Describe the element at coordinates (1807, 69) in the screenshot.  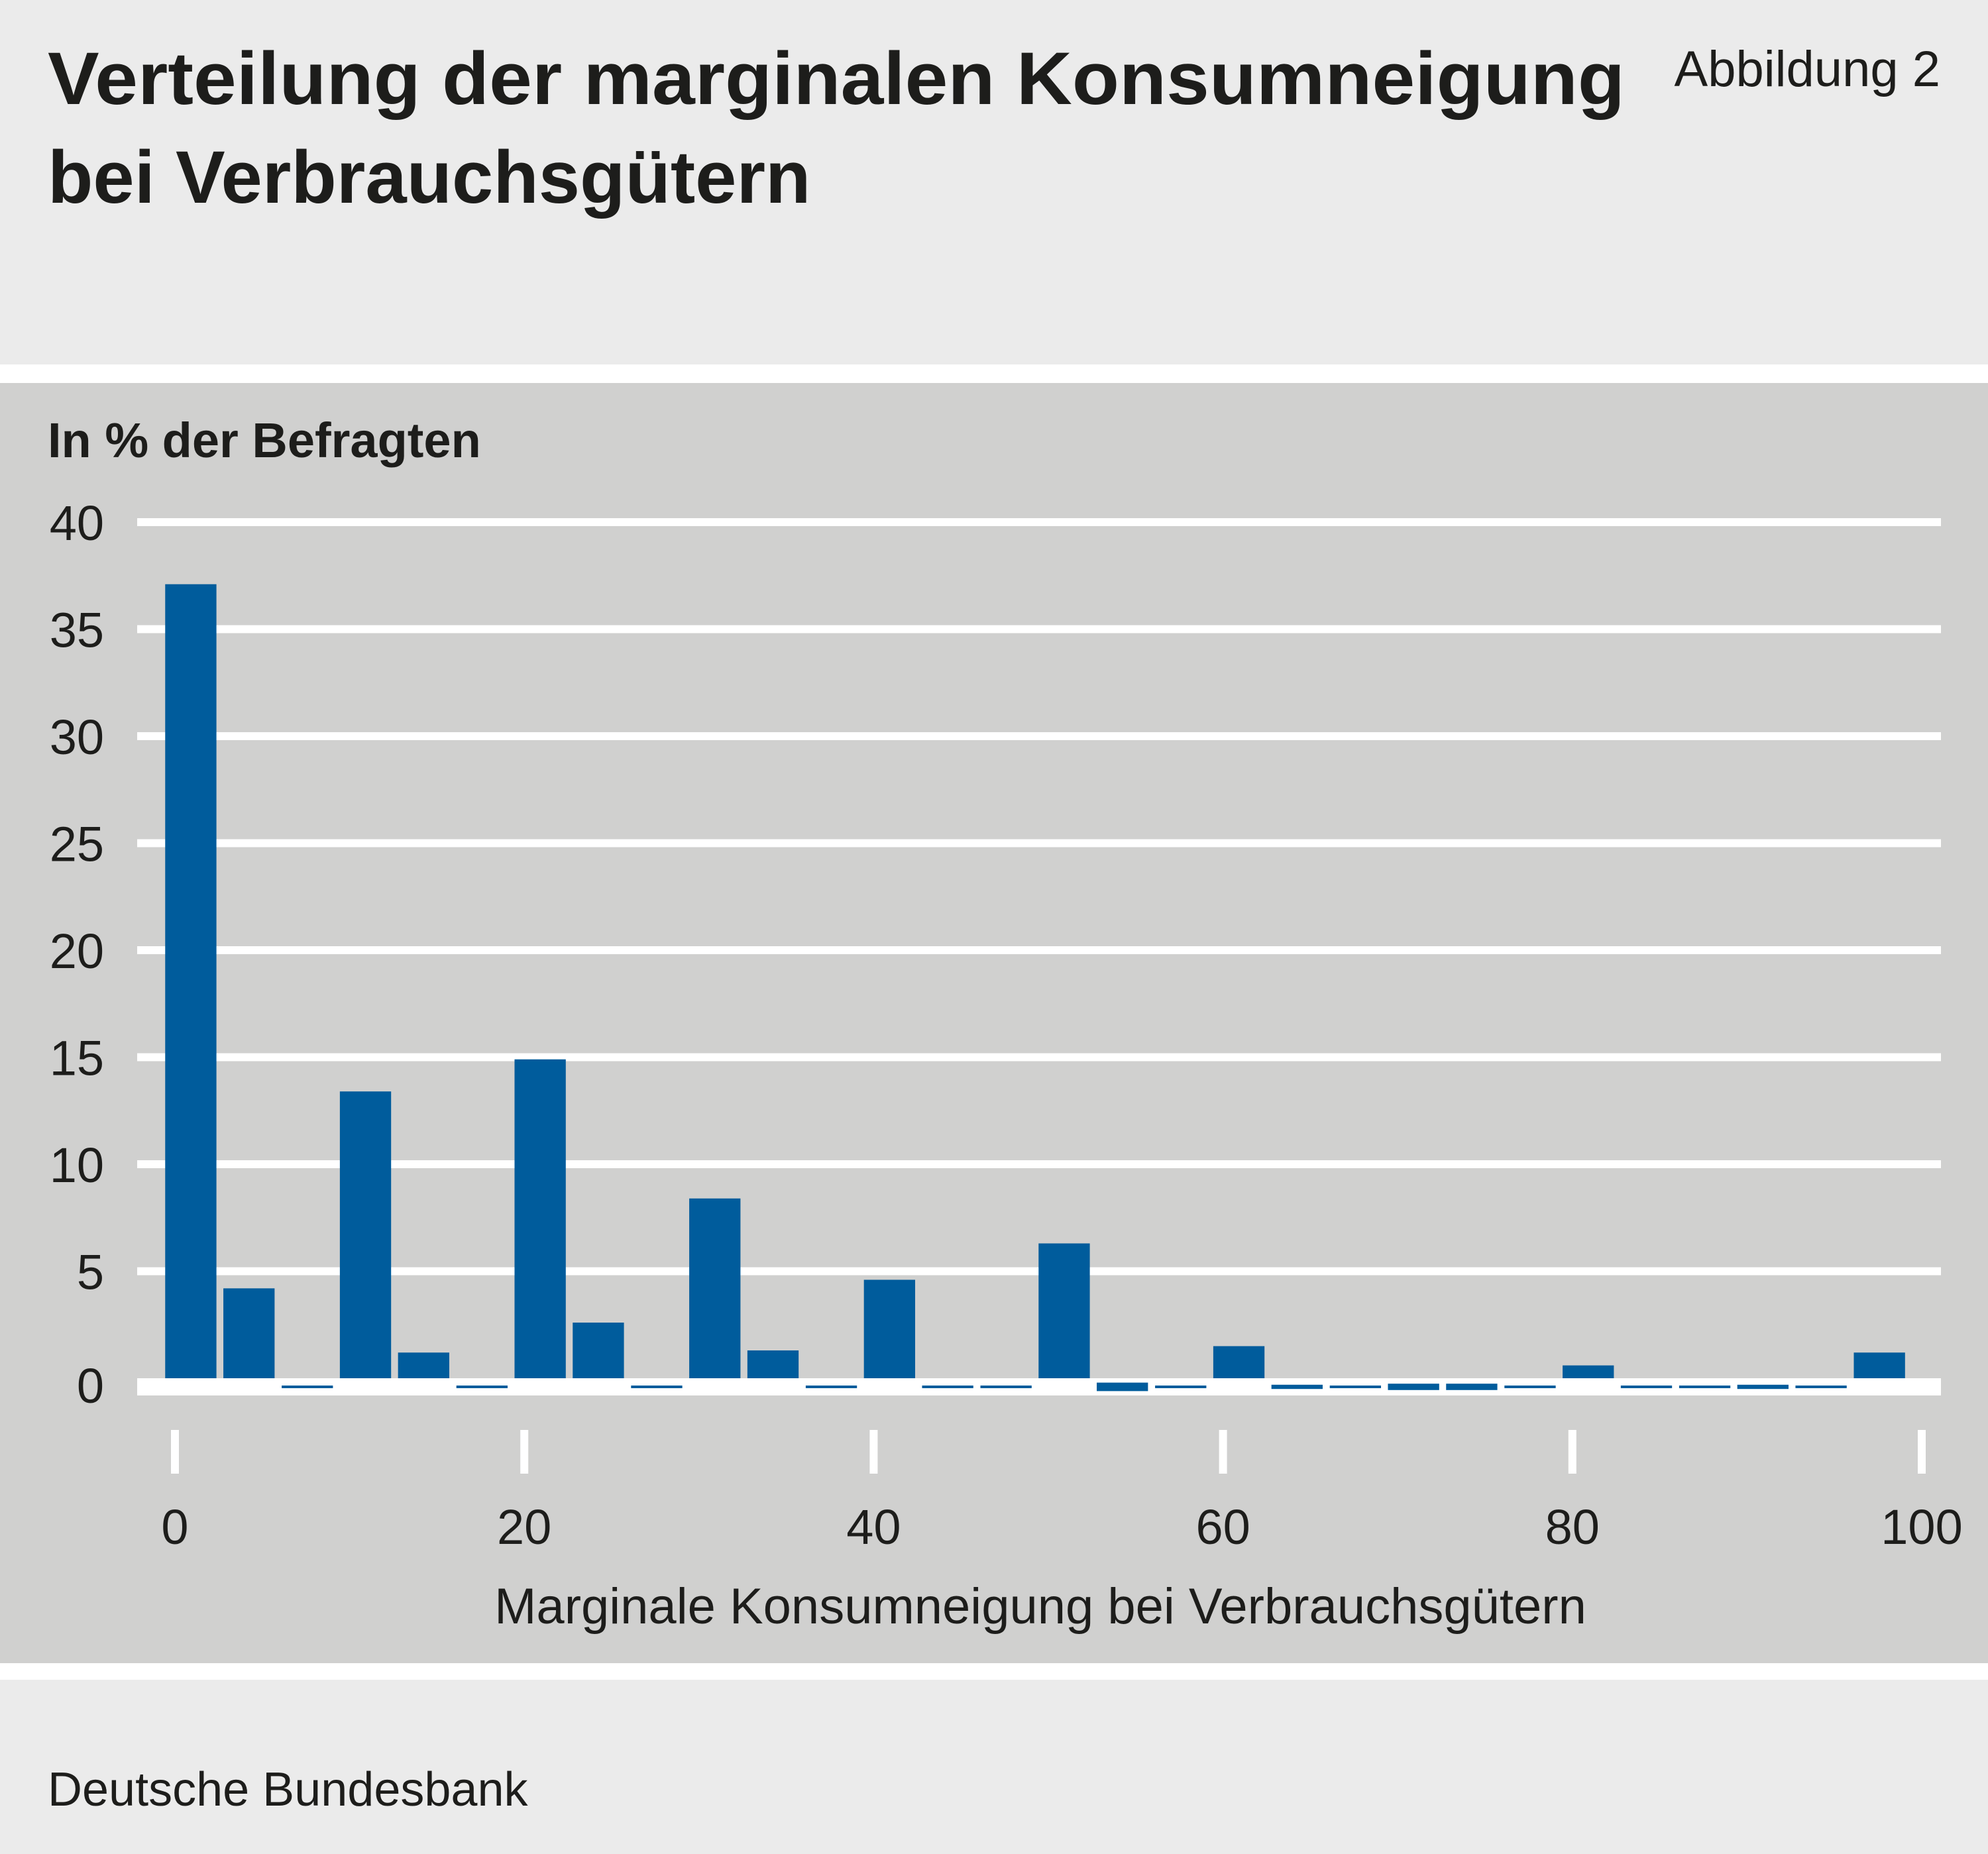
I see `figure-label: Abbildung 2` at that location.